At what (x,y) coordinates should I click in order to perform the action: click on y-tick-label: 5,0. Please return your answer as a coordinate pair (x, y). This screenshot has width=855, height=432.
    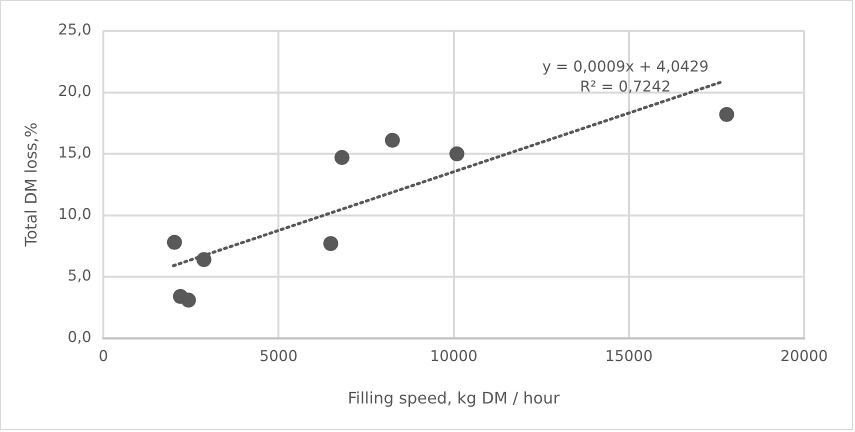
    Looking at the image, I should click on (80, 275).